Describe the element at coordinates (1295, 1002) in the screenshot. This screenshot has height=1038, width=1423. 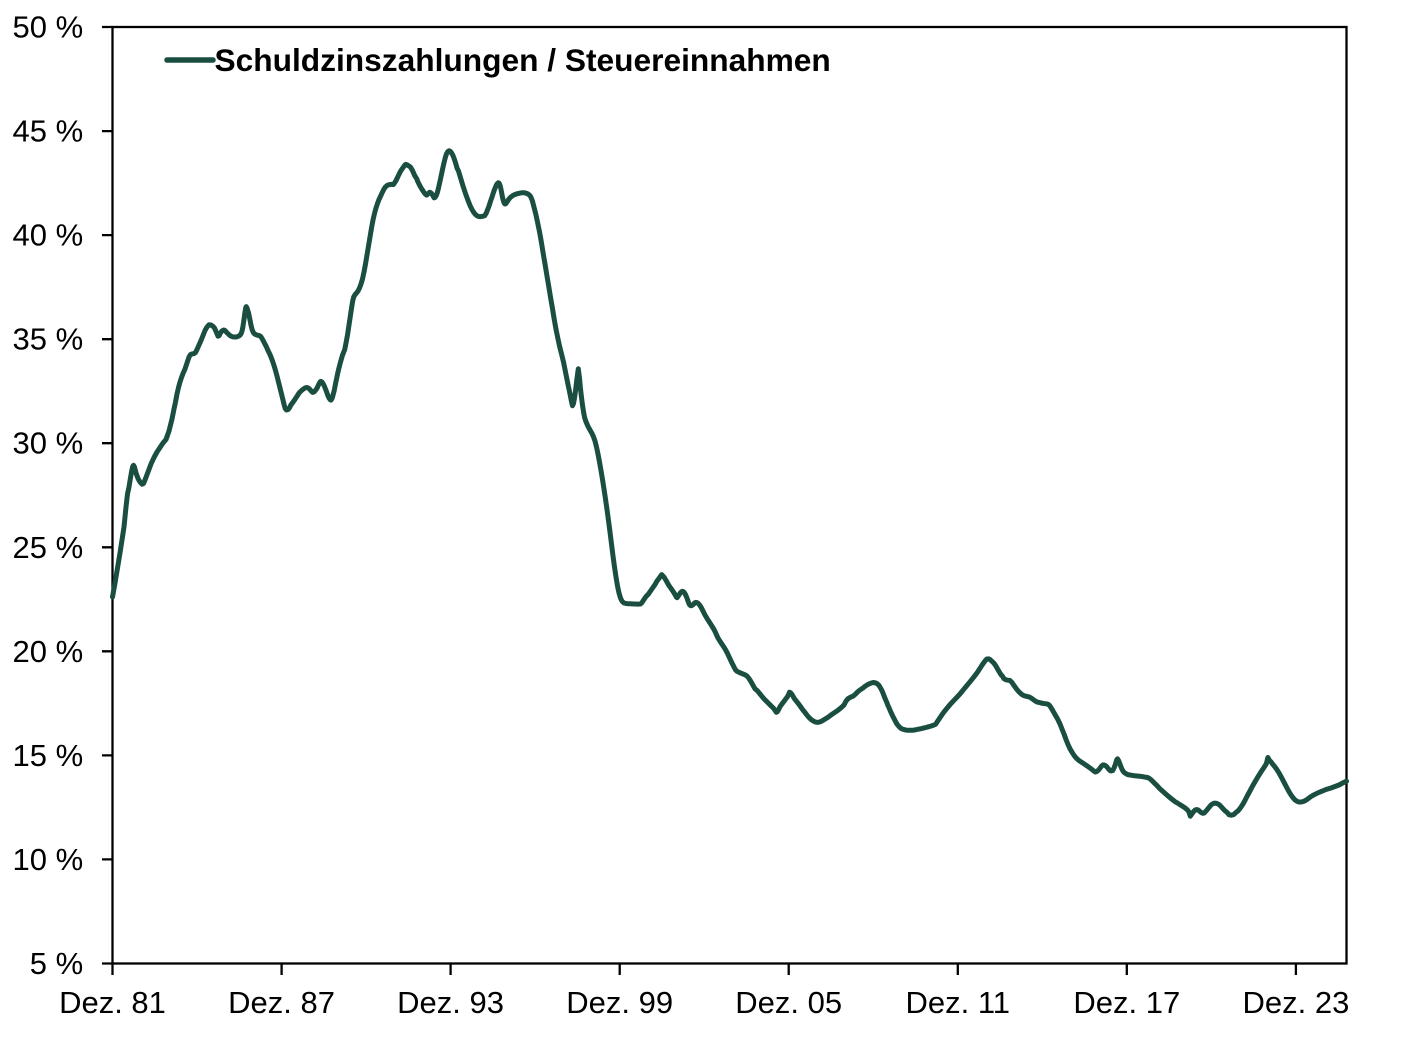
I see `svg-text: Dez. 23` at that location.